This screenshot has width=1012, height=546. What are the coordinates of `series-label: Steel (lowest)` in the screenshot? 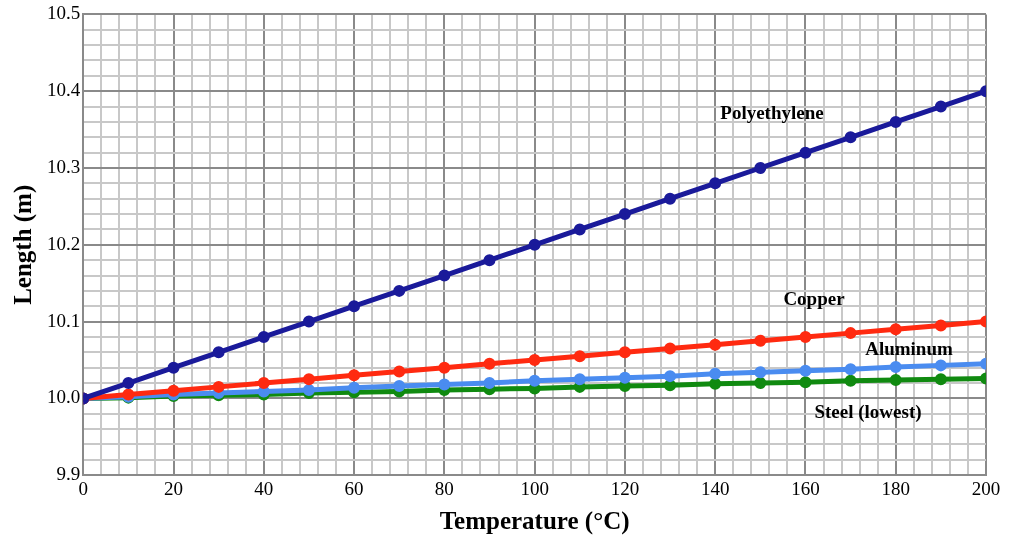 It's located at (868, 412).